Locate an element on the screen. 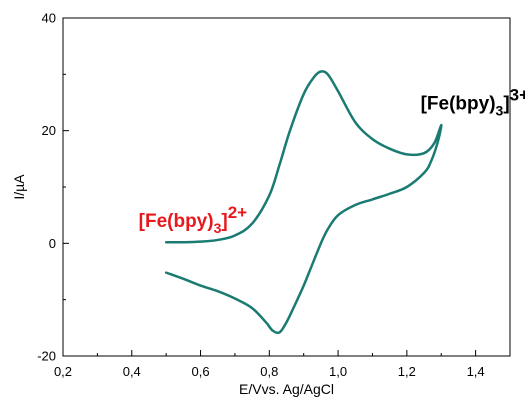 The image size is (525, 411). x-tick-label: 1,4 is located at coordinates (476, 371).